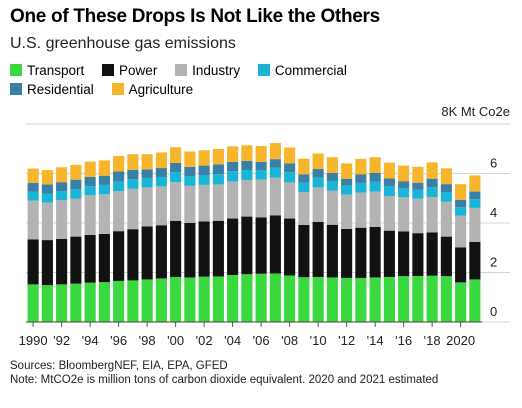  Describe the element at coordinates (204, 340) in the screenshot. I see `x-tick-label: '02` at that location.